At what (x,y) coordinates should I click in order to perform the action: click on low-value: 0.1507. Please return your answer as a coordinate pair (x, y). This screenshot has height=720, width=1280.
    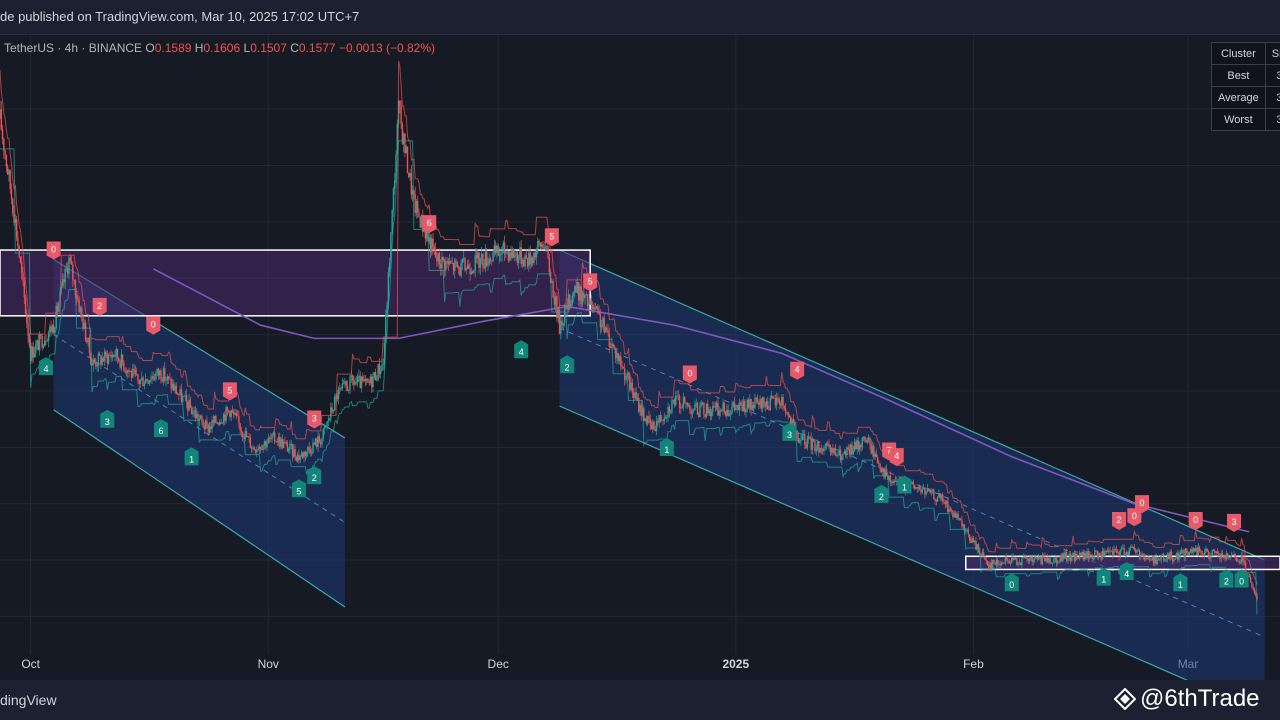
    Looking at the image, I should click on (268, 48).